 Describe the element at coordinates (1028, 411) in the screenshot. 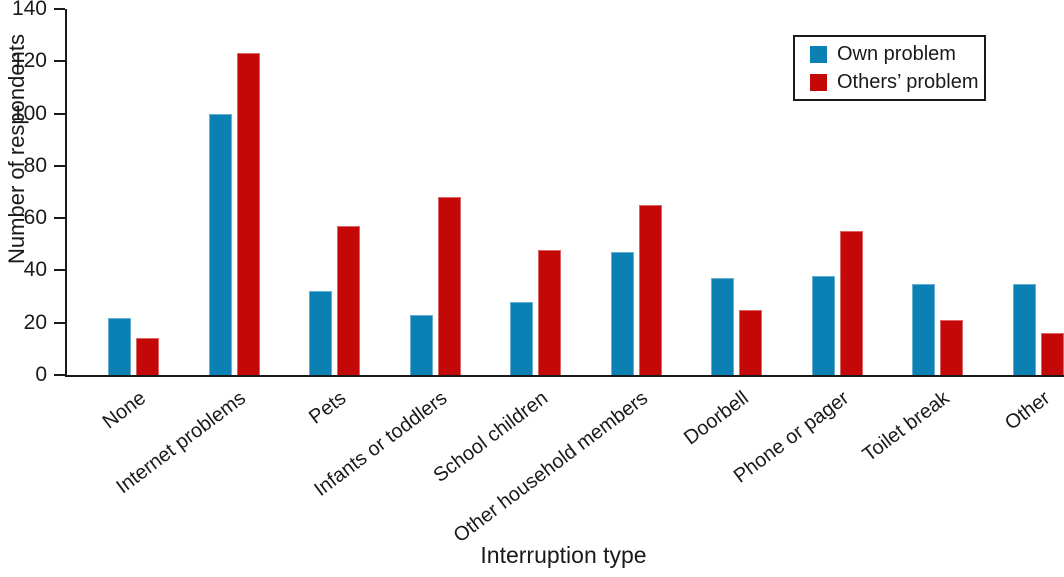

I see `x-tick-label-other: Other` at that location.